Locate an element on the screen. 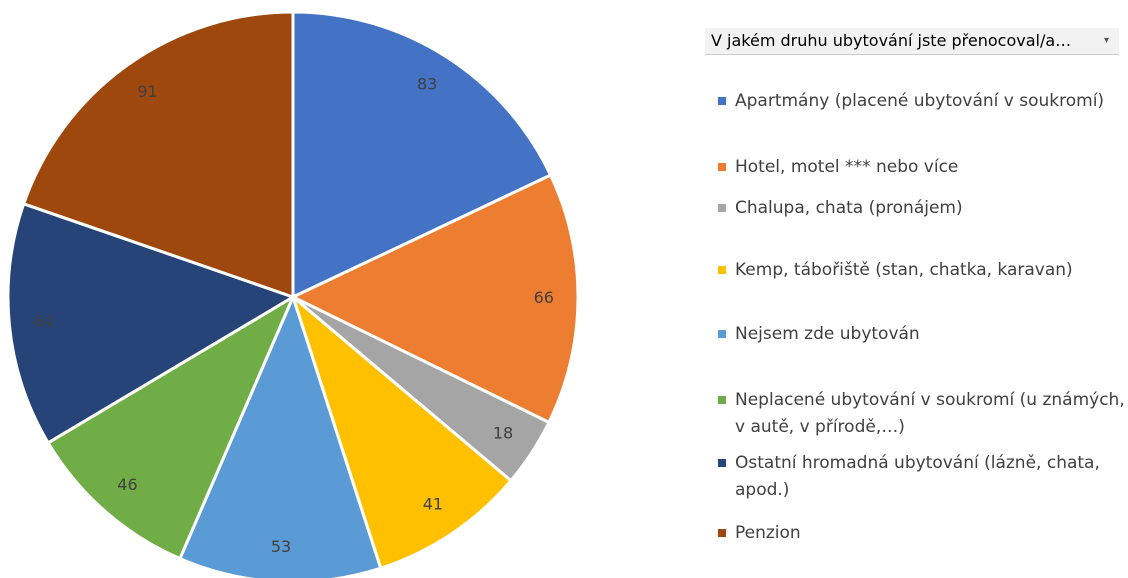  data-label: 53 is located at coordinates (281, 546).